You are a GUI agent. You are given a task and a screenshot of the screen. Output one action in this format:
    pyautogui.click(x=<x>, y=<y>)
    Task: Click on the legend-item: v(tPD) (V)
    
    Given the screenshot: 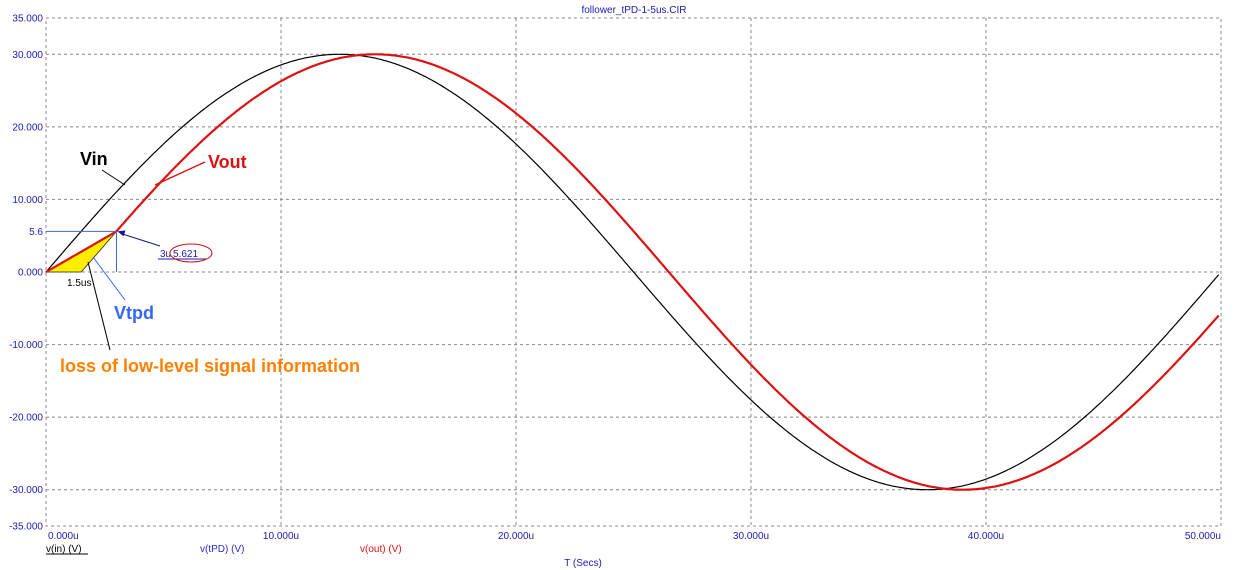 What is the action you would take?
    pyautogui.click(x=222, y=549)
    